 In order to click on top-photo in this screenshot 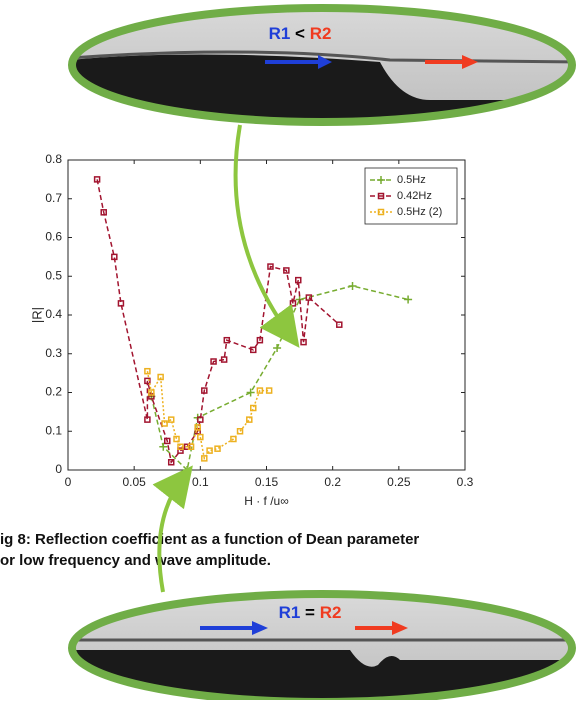, I will do `click(322, 65)`.